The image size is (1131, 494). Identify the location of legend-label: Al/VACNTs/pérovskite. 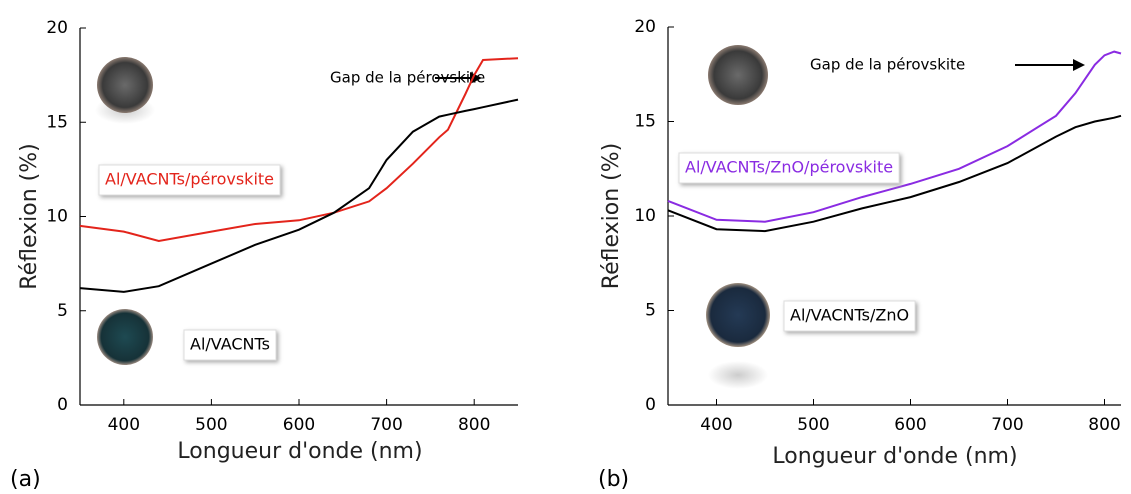
(189, 179).